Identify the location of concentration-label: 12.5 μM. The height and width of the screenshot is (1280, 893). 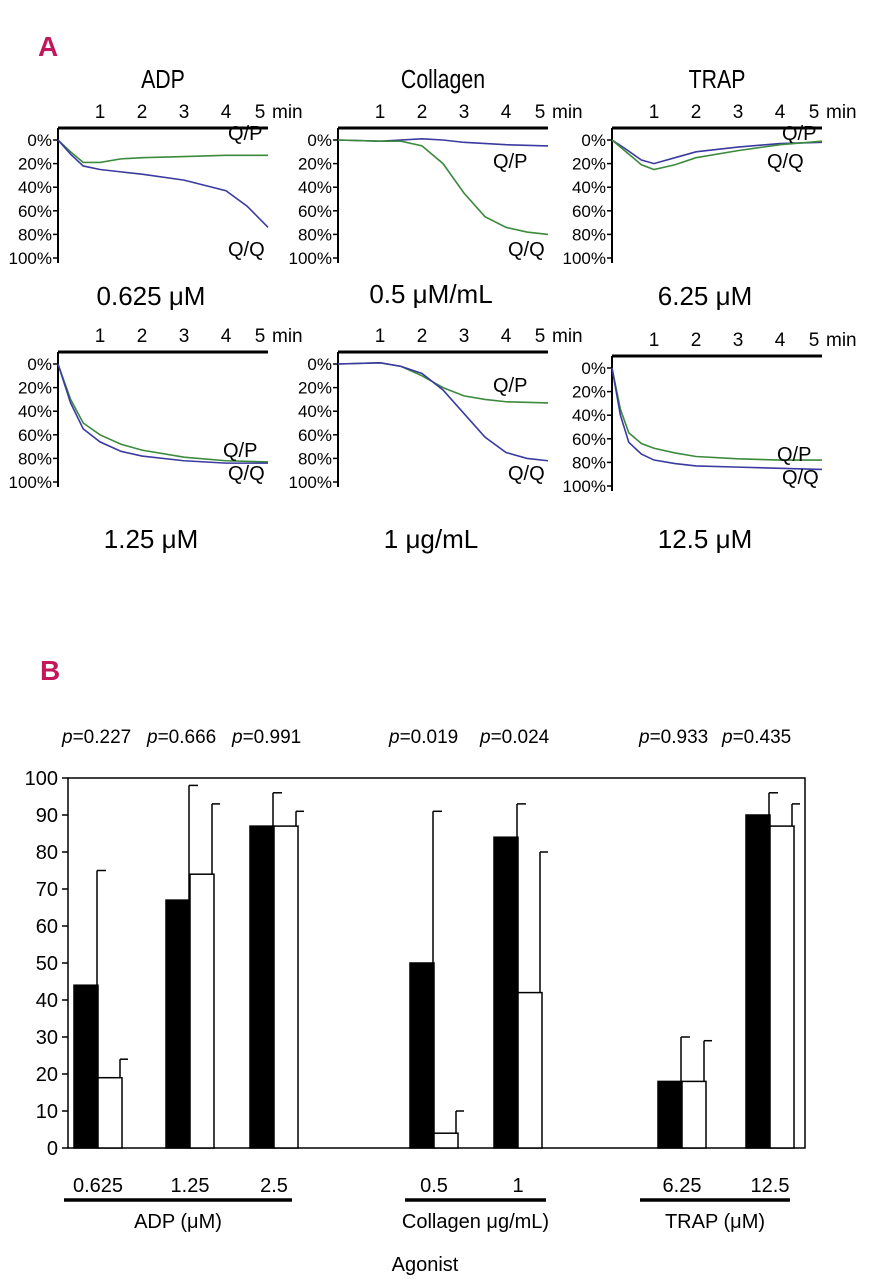
(705, 539).